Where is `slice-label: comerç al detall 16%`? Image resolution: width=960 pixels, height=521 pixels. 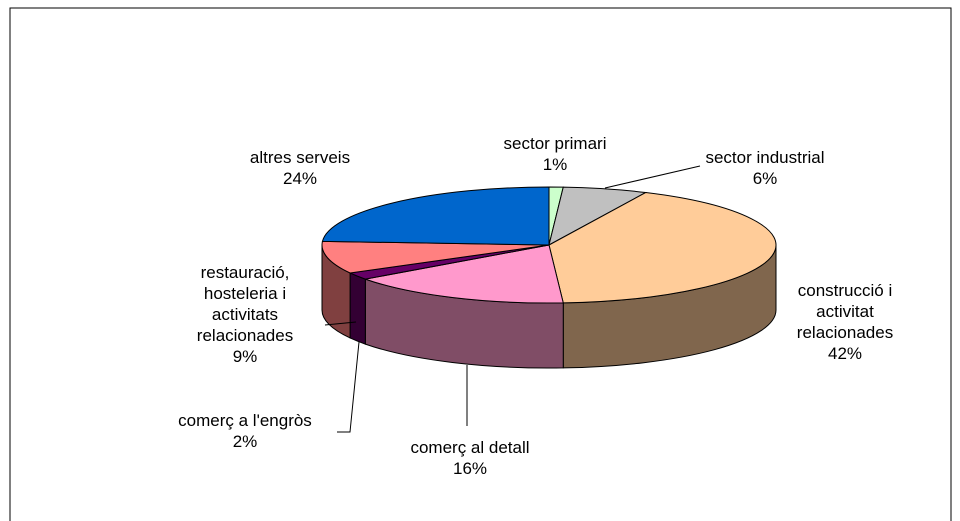
slice-label: comerç al detall 16% is located at coordinates (470, 458).